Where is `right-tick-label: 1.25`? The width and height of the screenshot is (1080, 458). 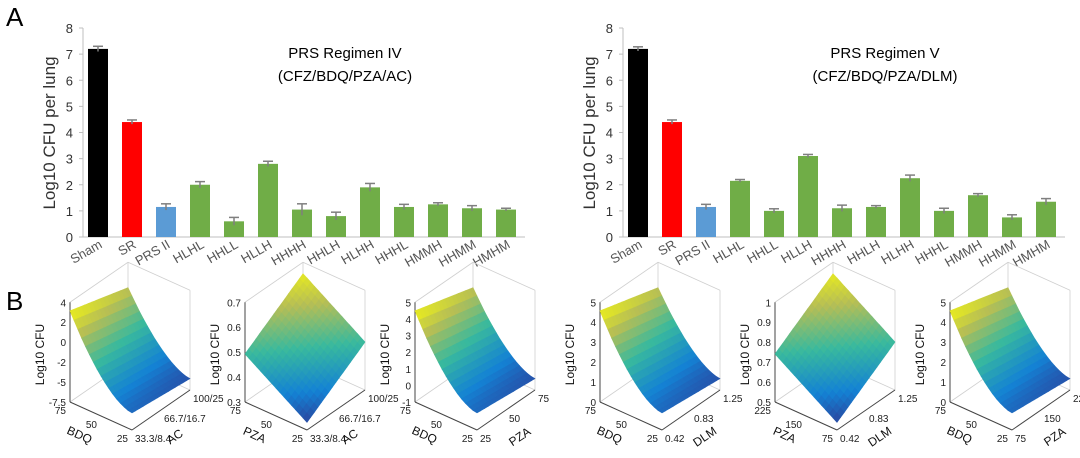 right-tick-label: 1.25 is located at coordinates (733, 399).